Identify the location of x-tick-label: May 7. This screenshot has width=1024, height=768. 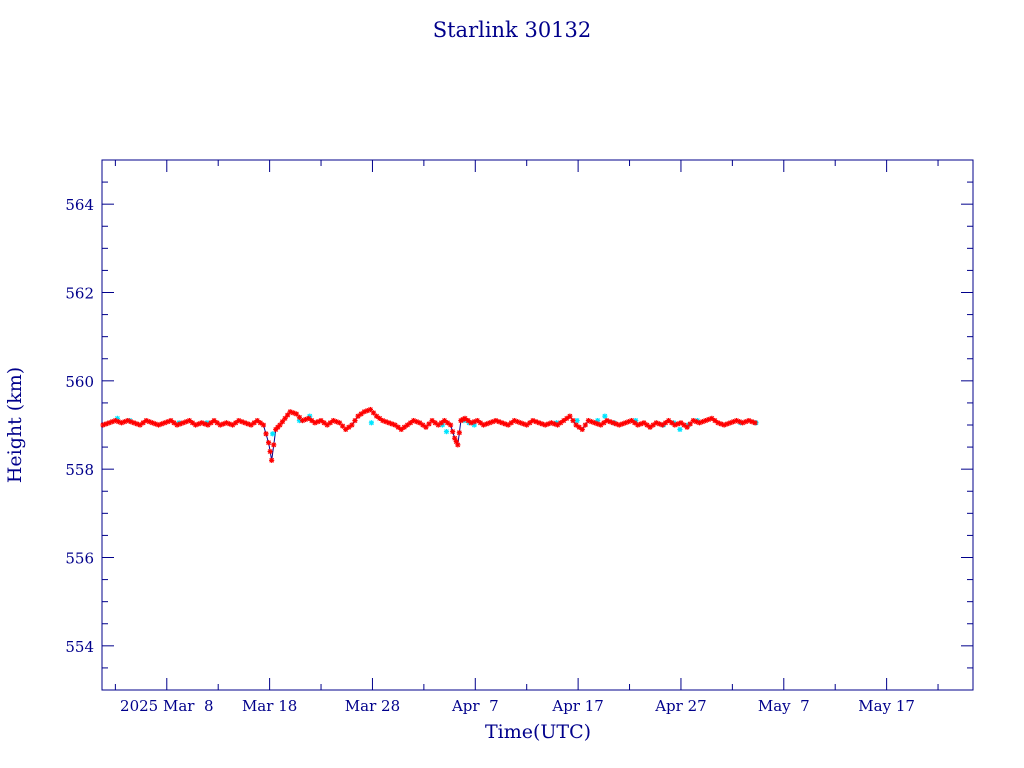
(784, 706).